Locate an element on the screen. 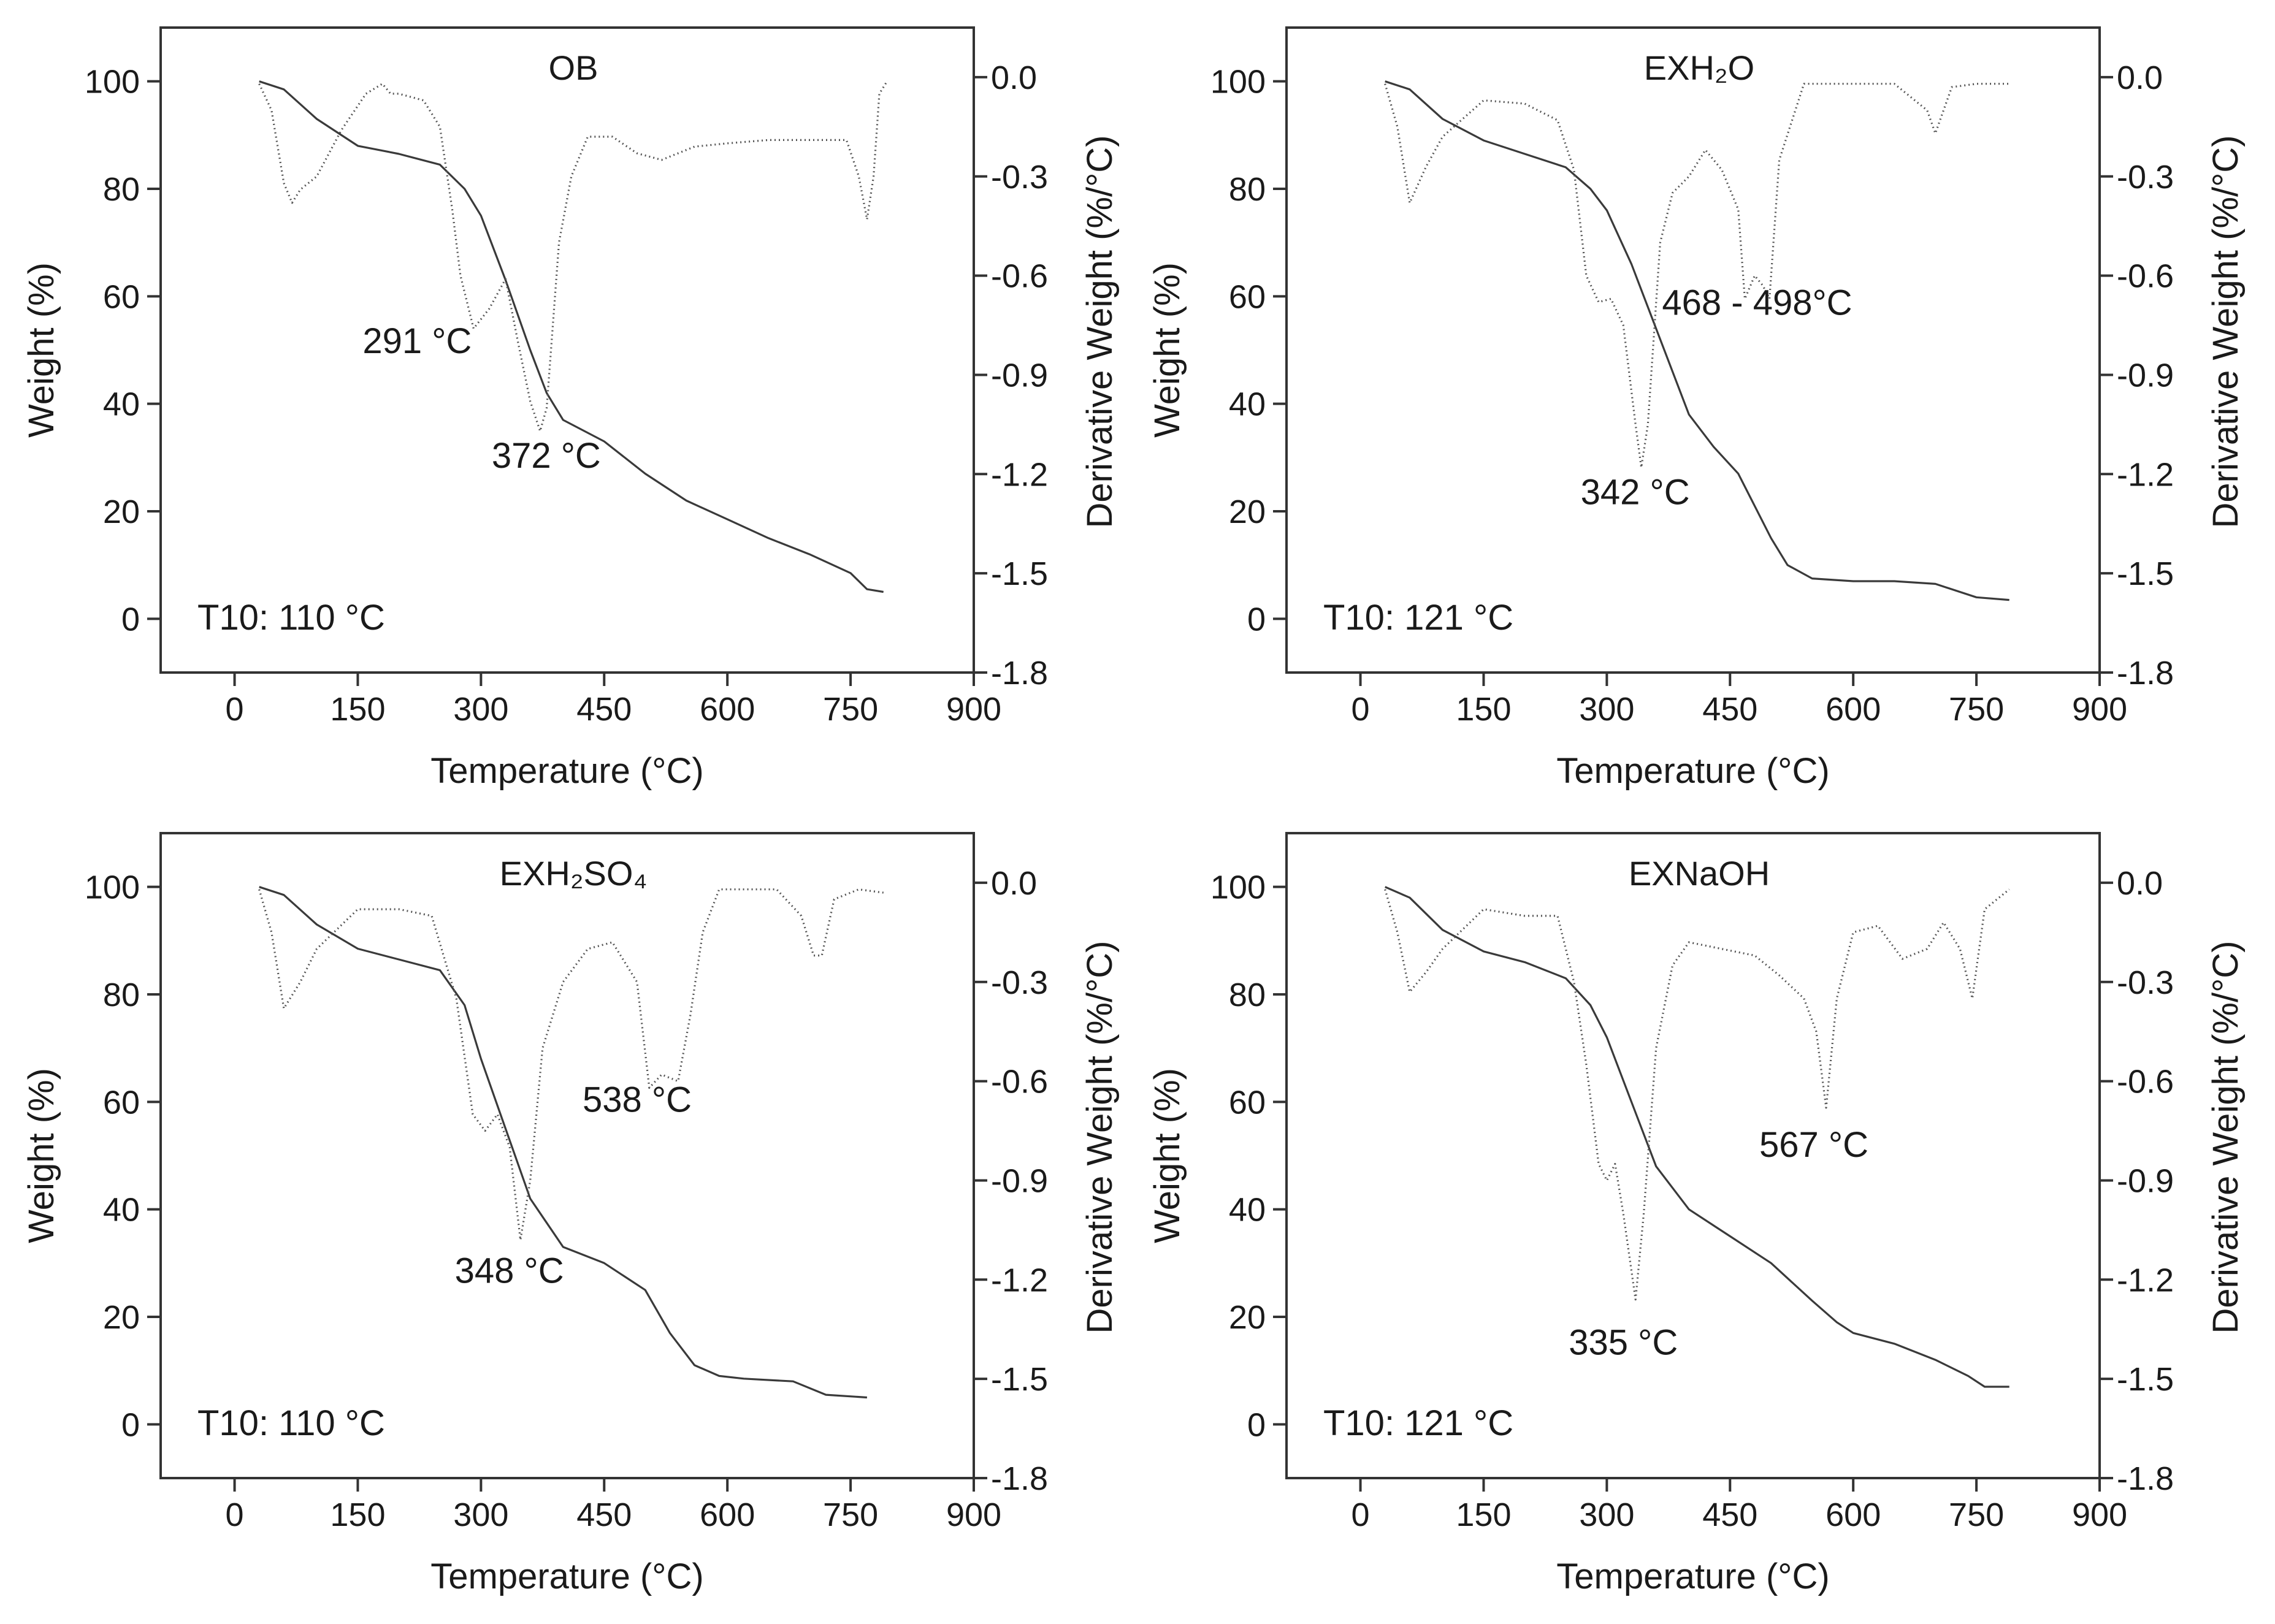 The width and height of the screenshot is (2275, 1624). panel-title: EXNaOH is located at coordinates (1699, 874).